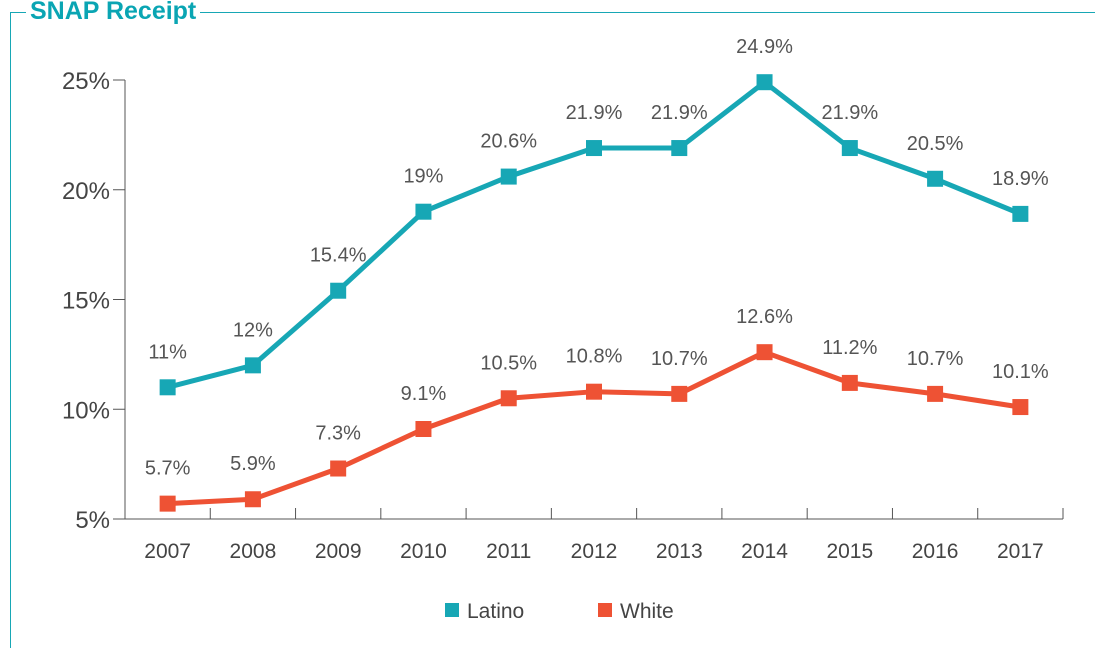 This screenshot has height=648, width=1095. I want to click on latino-data-label: 20.5%, so click(935, 144).